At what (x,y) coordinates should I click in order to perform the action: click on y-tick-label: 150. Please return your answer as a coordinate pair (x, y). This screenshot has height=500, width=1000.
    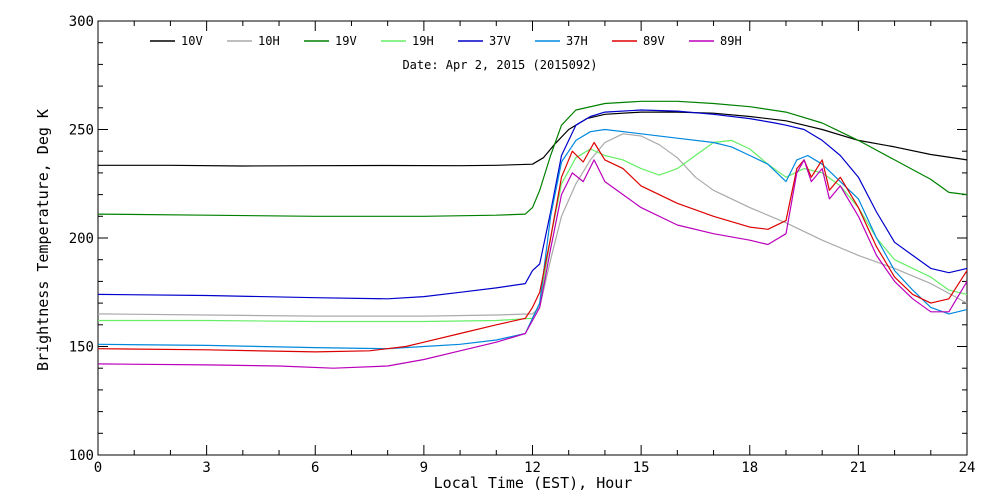
    Looking at the image, I should click on (81, 348).